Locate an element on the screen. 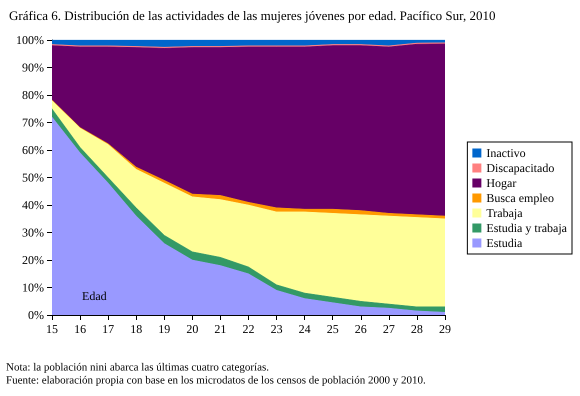  x-tick-label: 19 is located at coordinates (164, 329).